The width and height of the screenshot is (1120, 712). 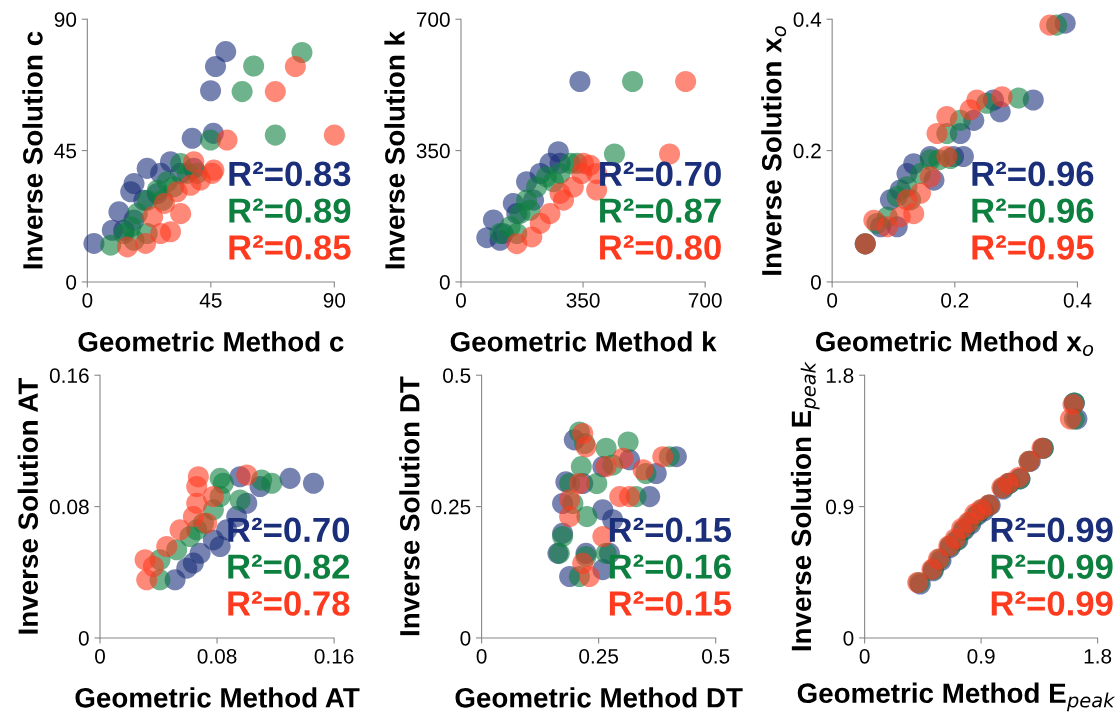 What do you see at coordinates (956, 697) in the screenshot?
I see `x-axis-title: Geometric Method E$_{peak}$` at bounding box center [956, 697].